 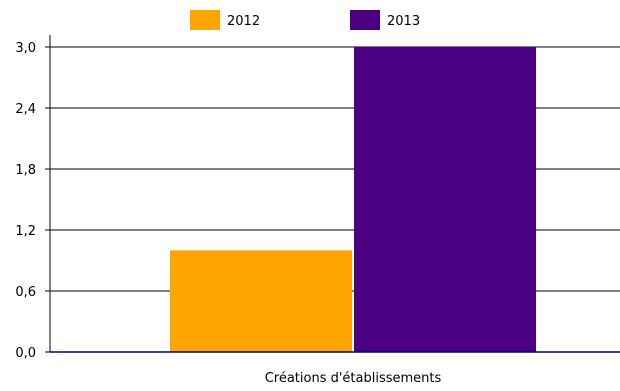 I want to click on y-tick-label: 1,8, so click(x=25, y=170).